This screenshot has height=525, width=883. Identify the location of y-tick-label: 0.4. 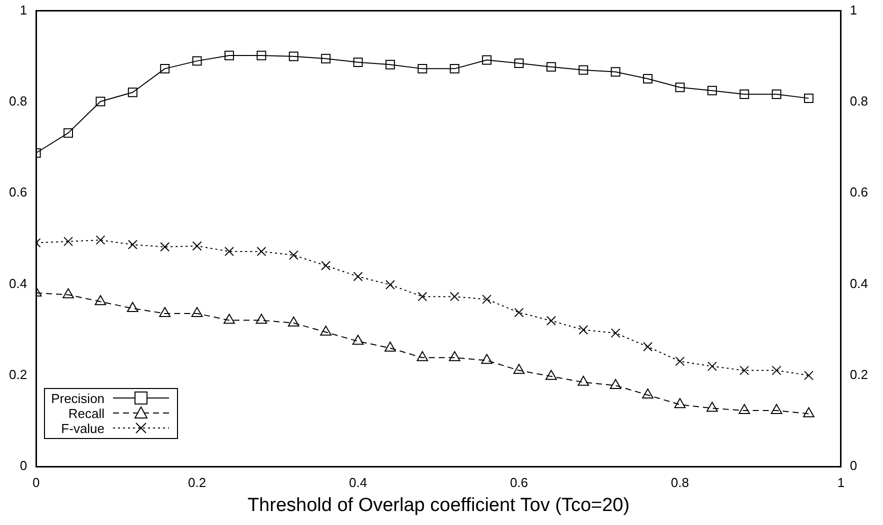
(18, 283).